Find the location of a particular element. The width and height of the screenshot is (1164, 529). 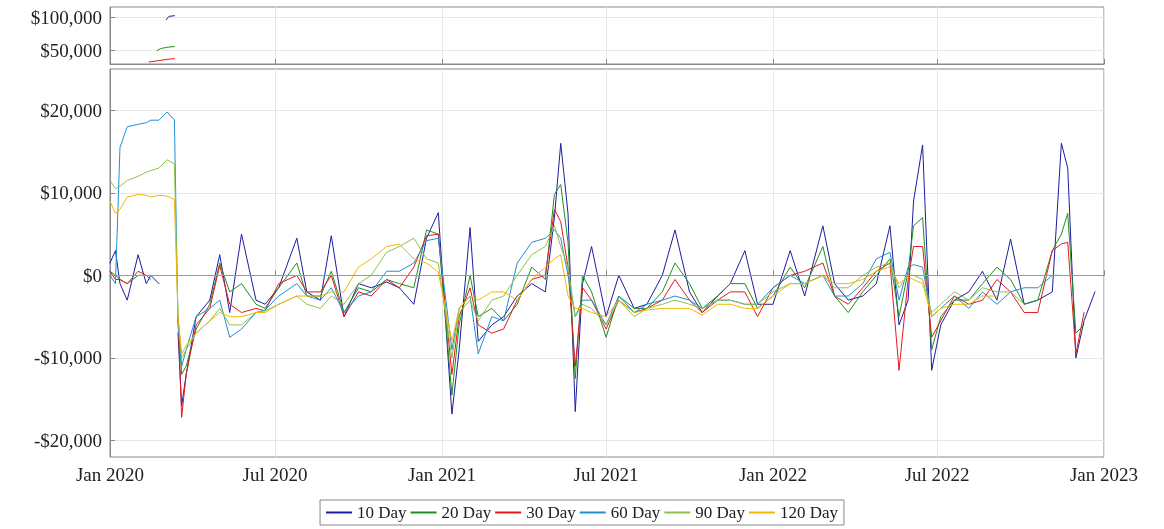

legend-label: 90 Day is located at coordinates (720, 512).